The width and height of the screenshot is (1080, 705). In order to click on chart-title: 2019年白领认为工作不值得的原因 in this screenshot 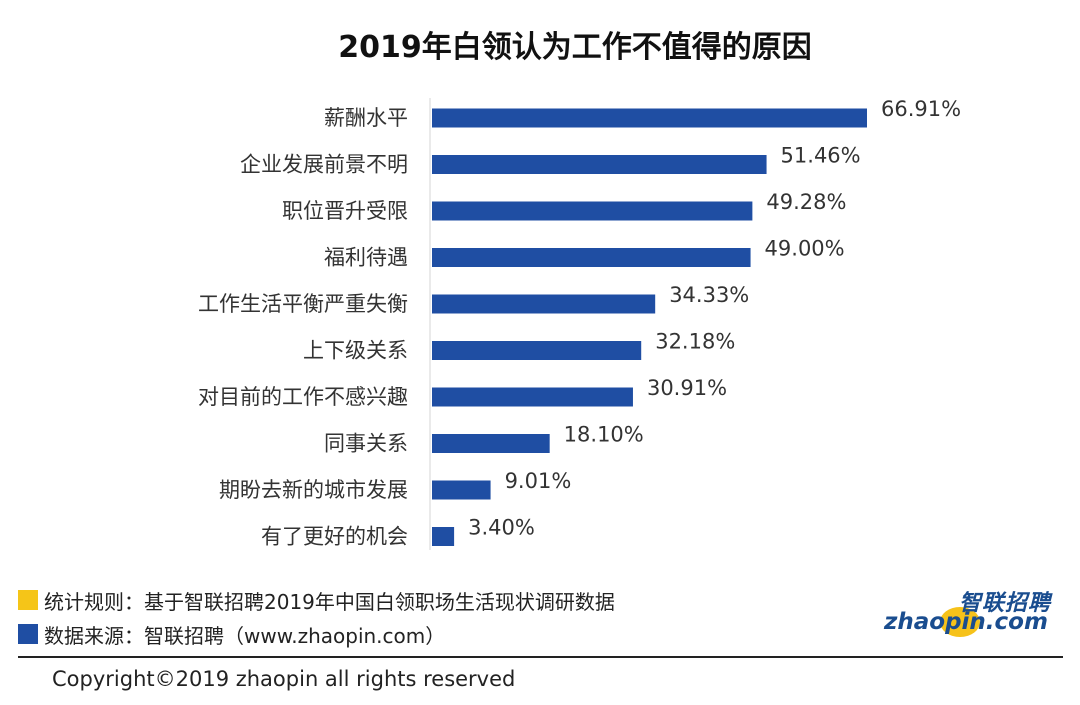, I will do `click(575, 47)`.